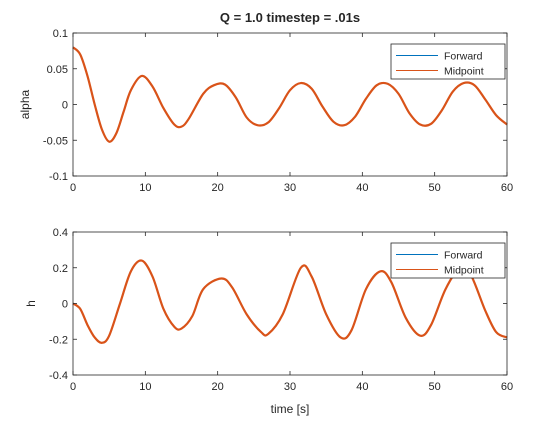  What do you see at coordinates (25, 105) in the screenshot?
I see `y-axis-label-alpha: alpha` at bounding box center [25, 105].